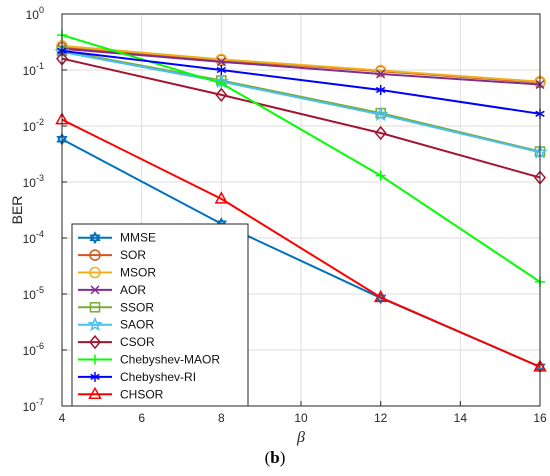 The image size is (550, 476). Describe the element at coordinates (282, 457) in the screenshot. I see `caption-close: )` at that location.